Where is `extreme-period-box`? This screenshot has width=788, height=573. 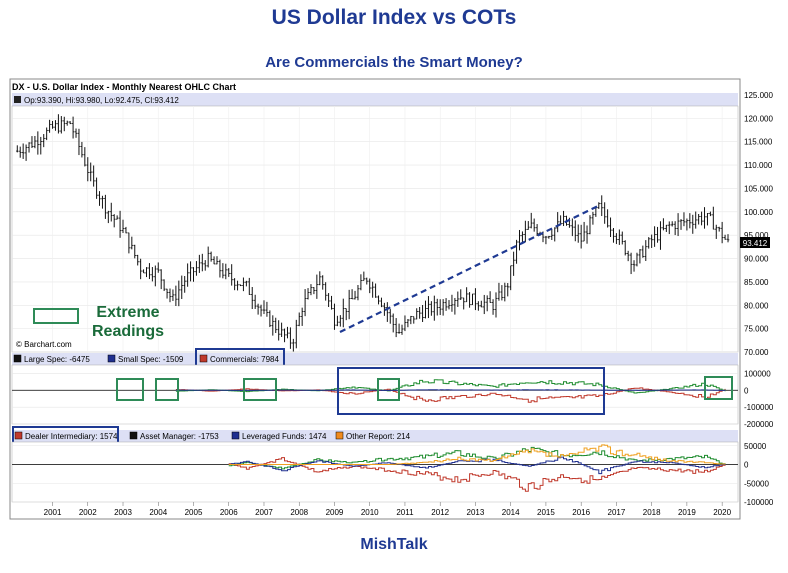
extreme-period-box is located at coordinates (471, 391).